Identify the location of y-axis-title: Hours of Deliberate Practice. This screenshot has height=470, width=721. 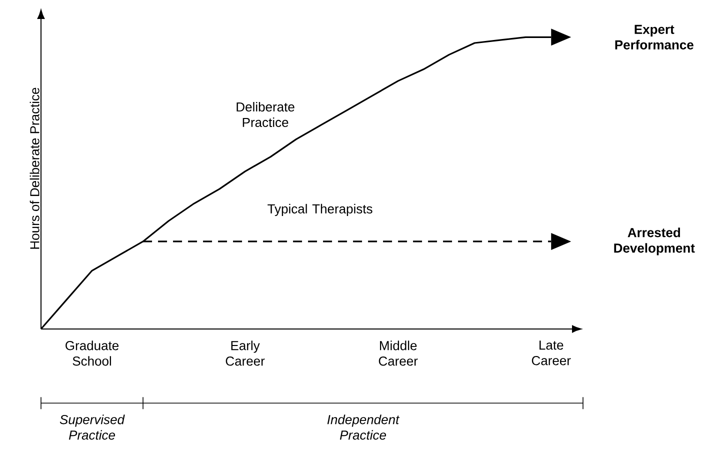
(35, 168).